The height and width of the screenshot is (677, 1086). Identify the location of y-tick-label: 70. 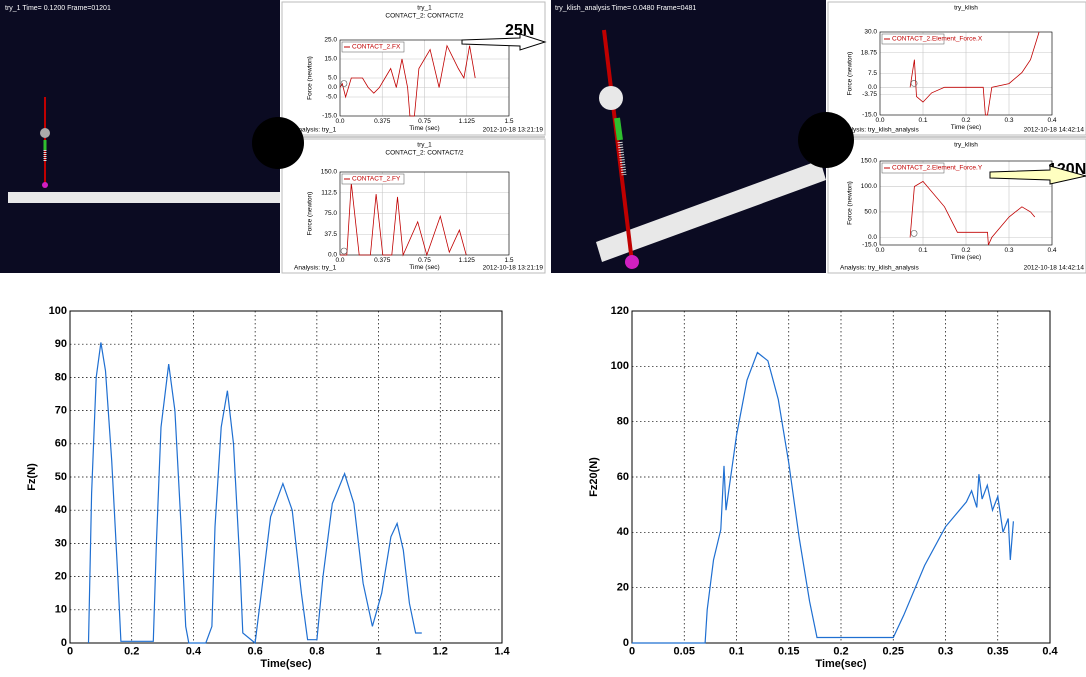
(61, 411).